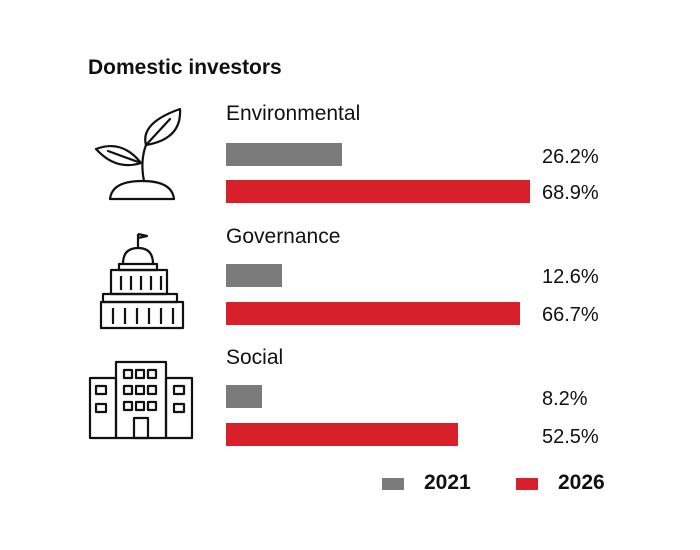 This screenshot has height=550, width=700. Describe the element at coordinates (378, 191) in the screenshot. I see `bar-2026-environmental` at that location.